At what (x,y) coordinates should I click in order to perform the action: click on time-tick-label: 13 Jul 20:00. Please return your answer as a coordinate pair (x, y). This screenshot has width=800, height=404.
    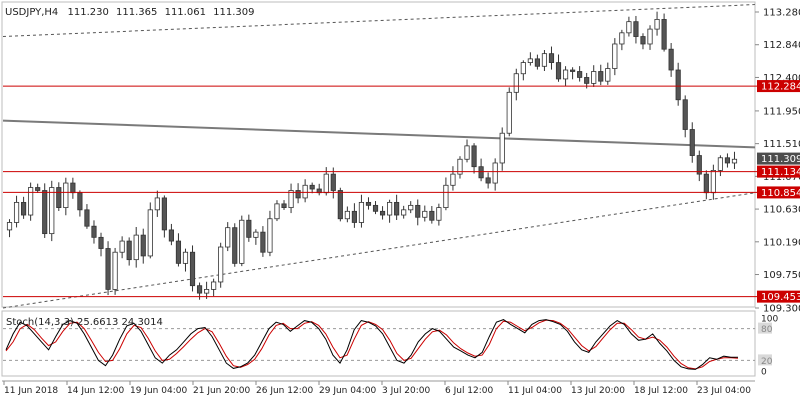
    Looking at the image, I should click on (598, 391).